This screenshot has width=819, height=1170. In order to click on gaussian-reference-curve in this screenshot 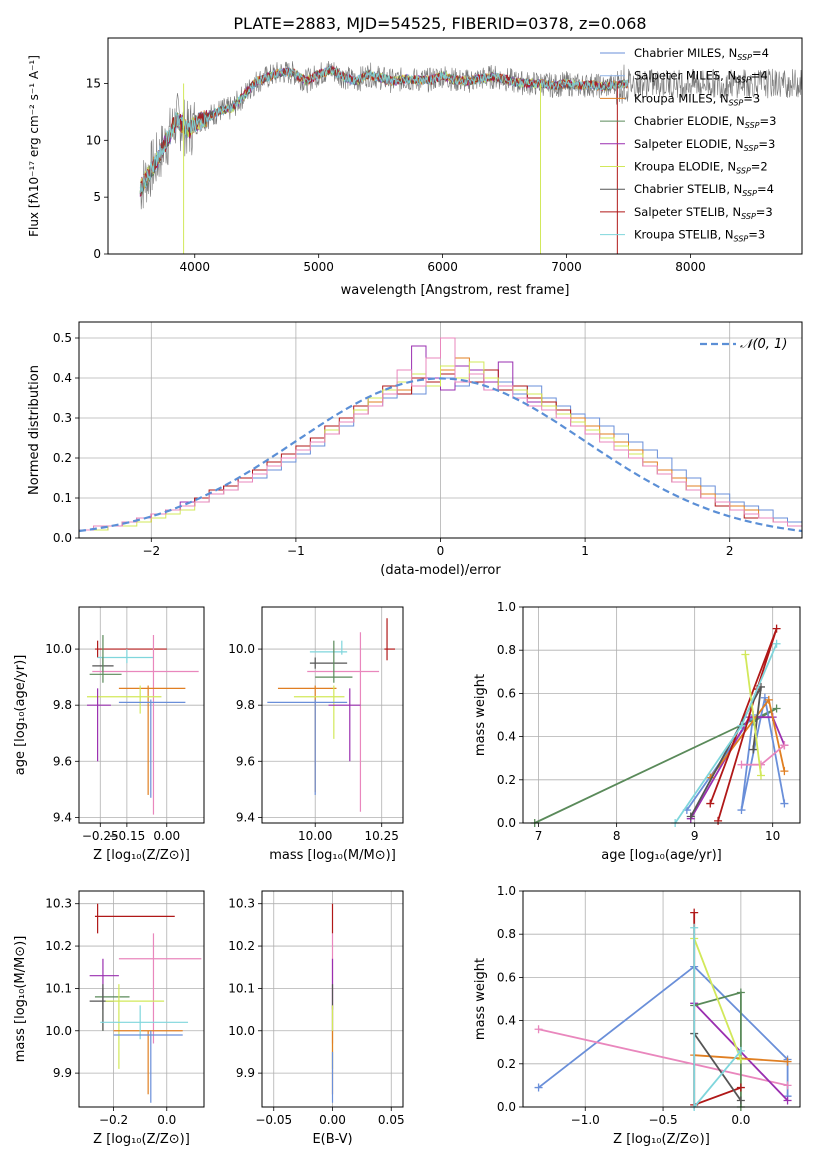, I will do `click(440, 455)`.